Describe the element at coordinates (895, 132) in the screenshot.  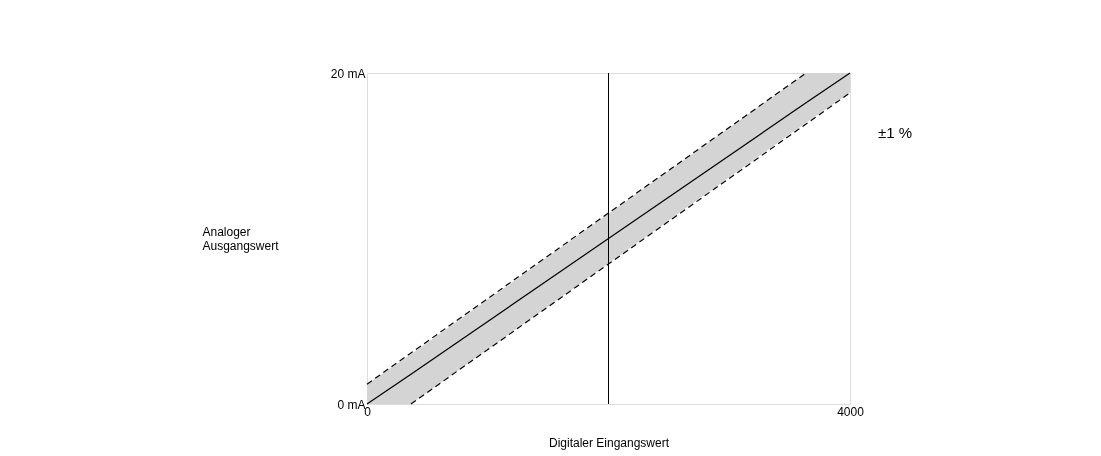
I see `text: ±1 %` at that location.